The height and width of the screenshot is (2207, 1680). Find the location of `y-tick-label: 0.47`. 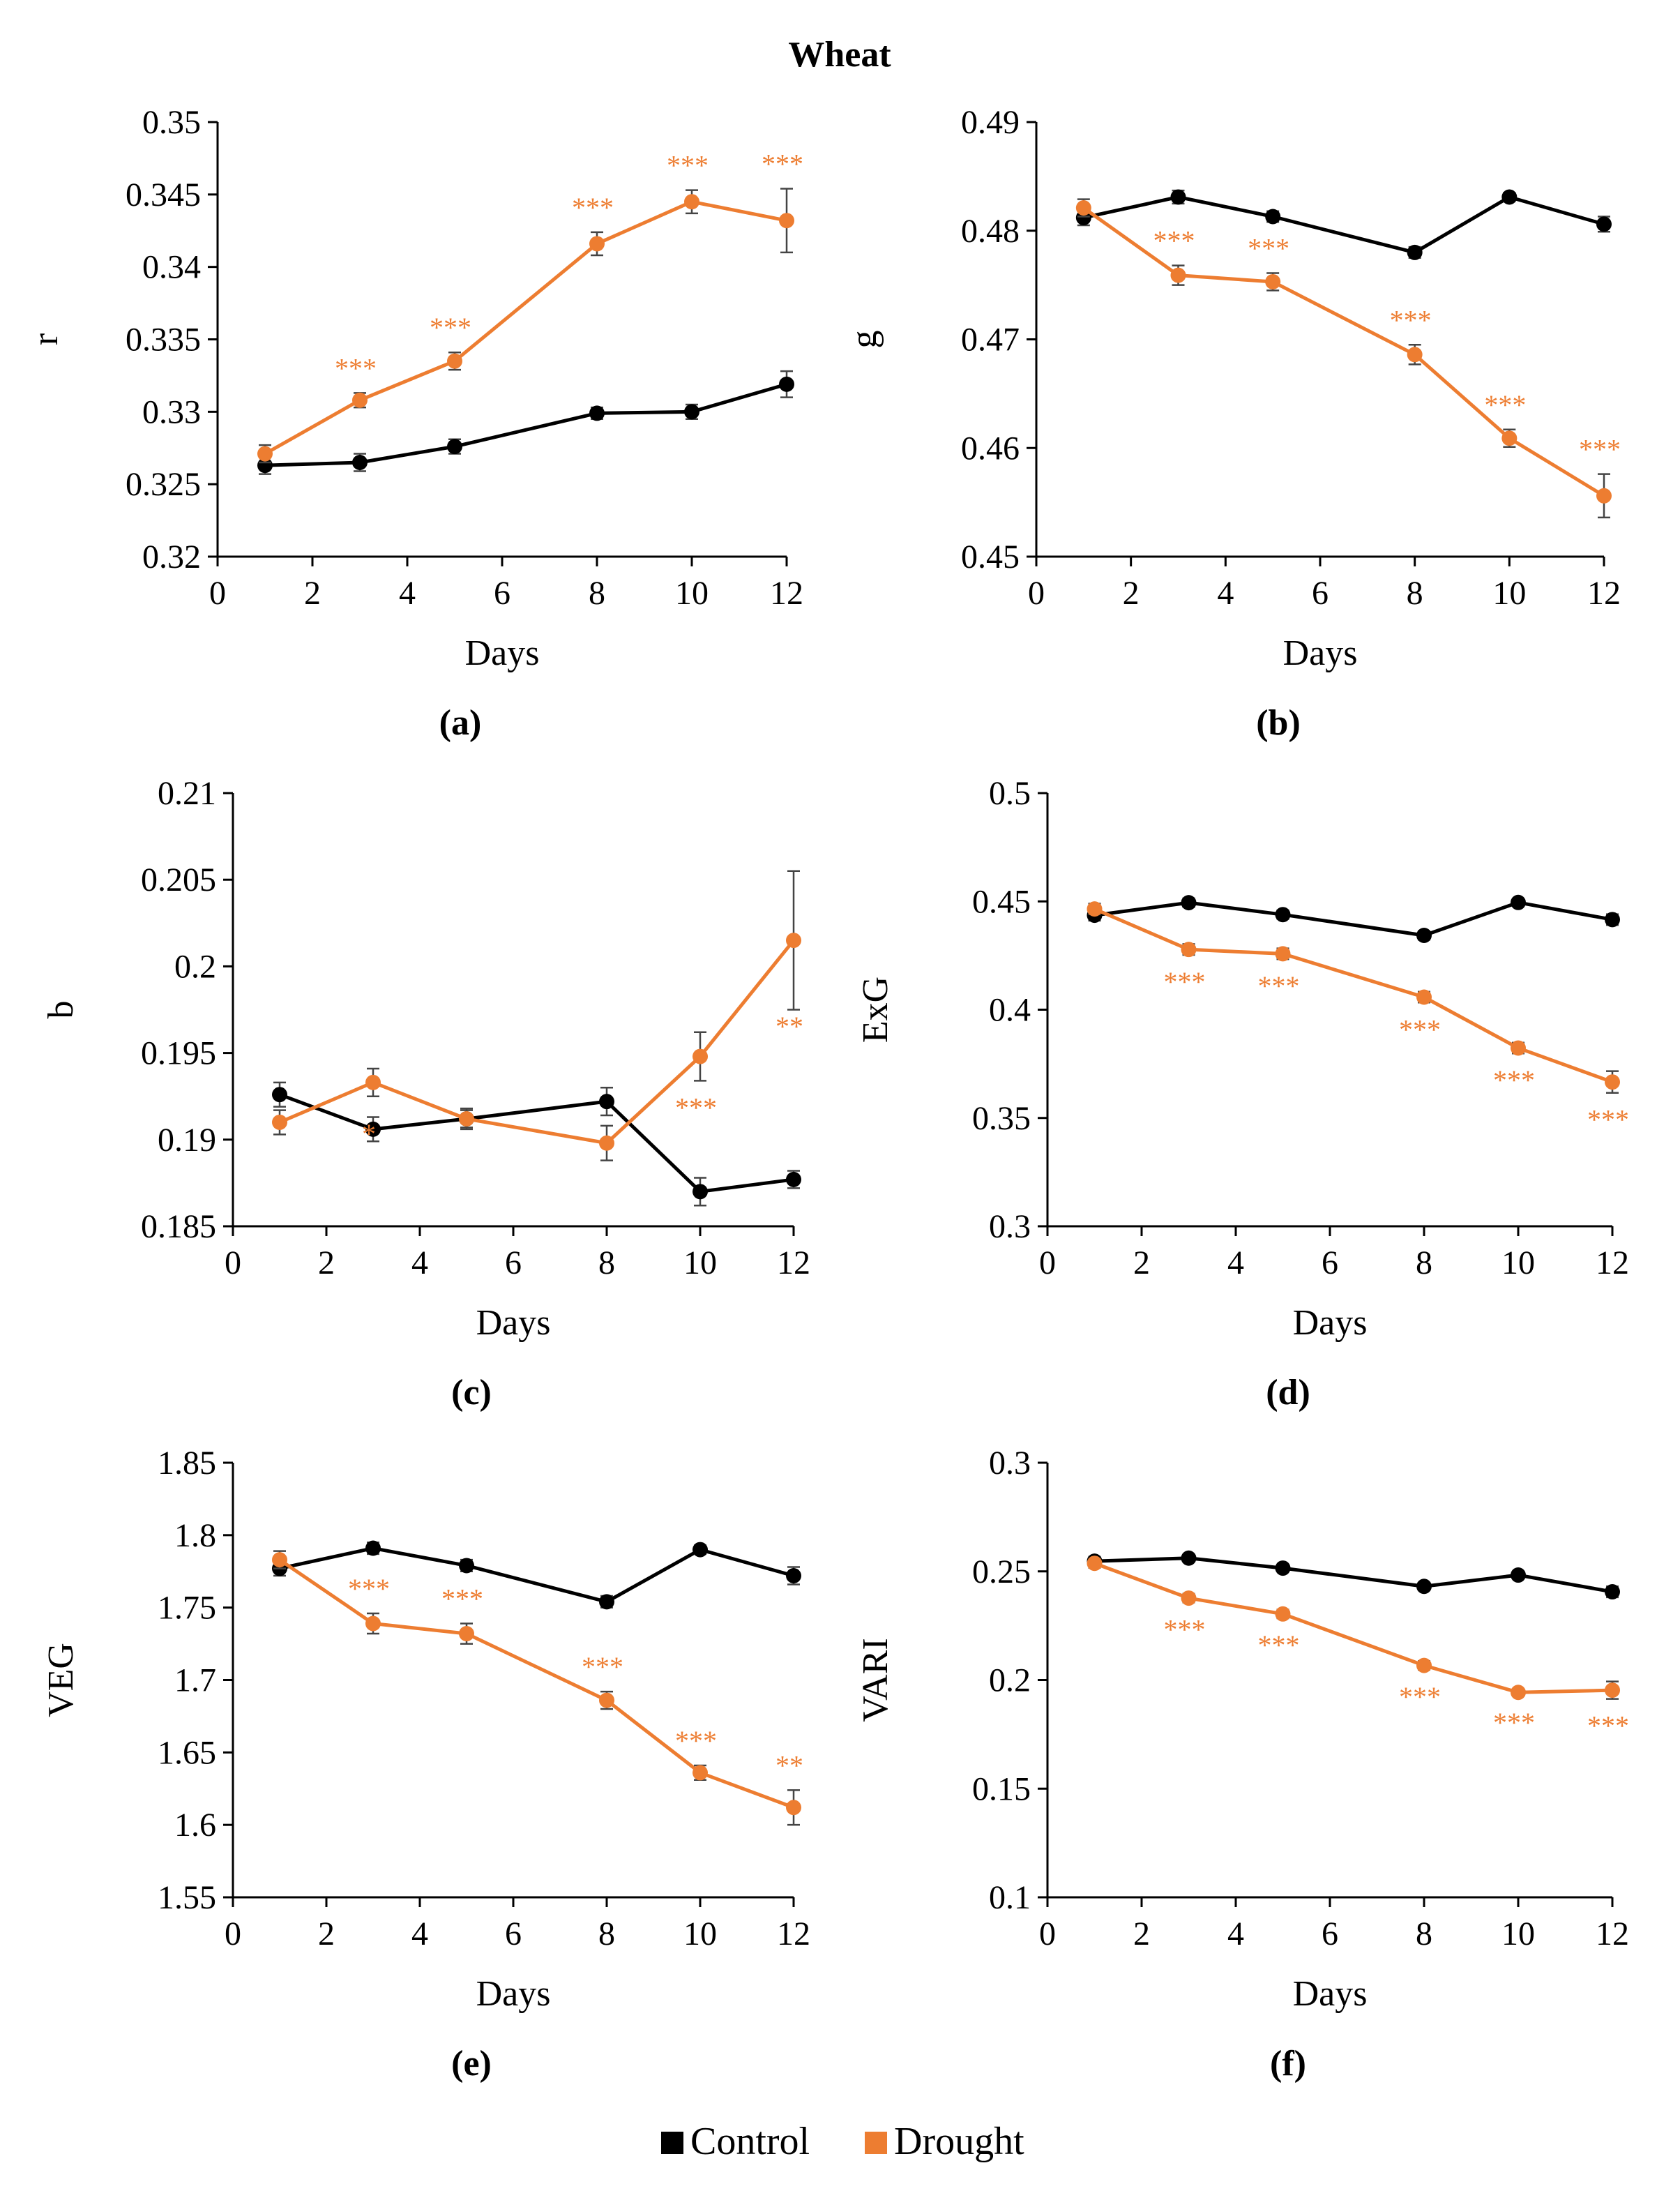

y-tick-label: 0.47 is located at coordinates (991, 340).